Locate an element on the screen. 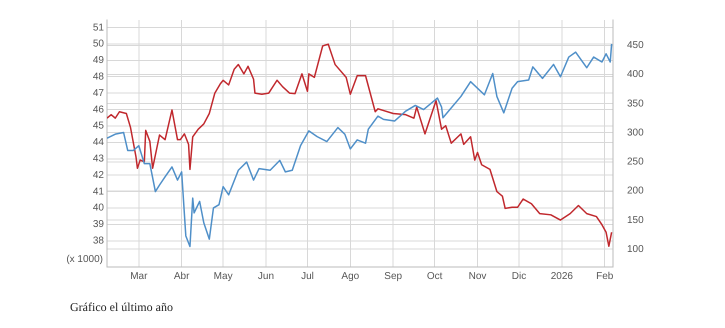  y-tick-label: 50 is located at coordinates (98, 44).